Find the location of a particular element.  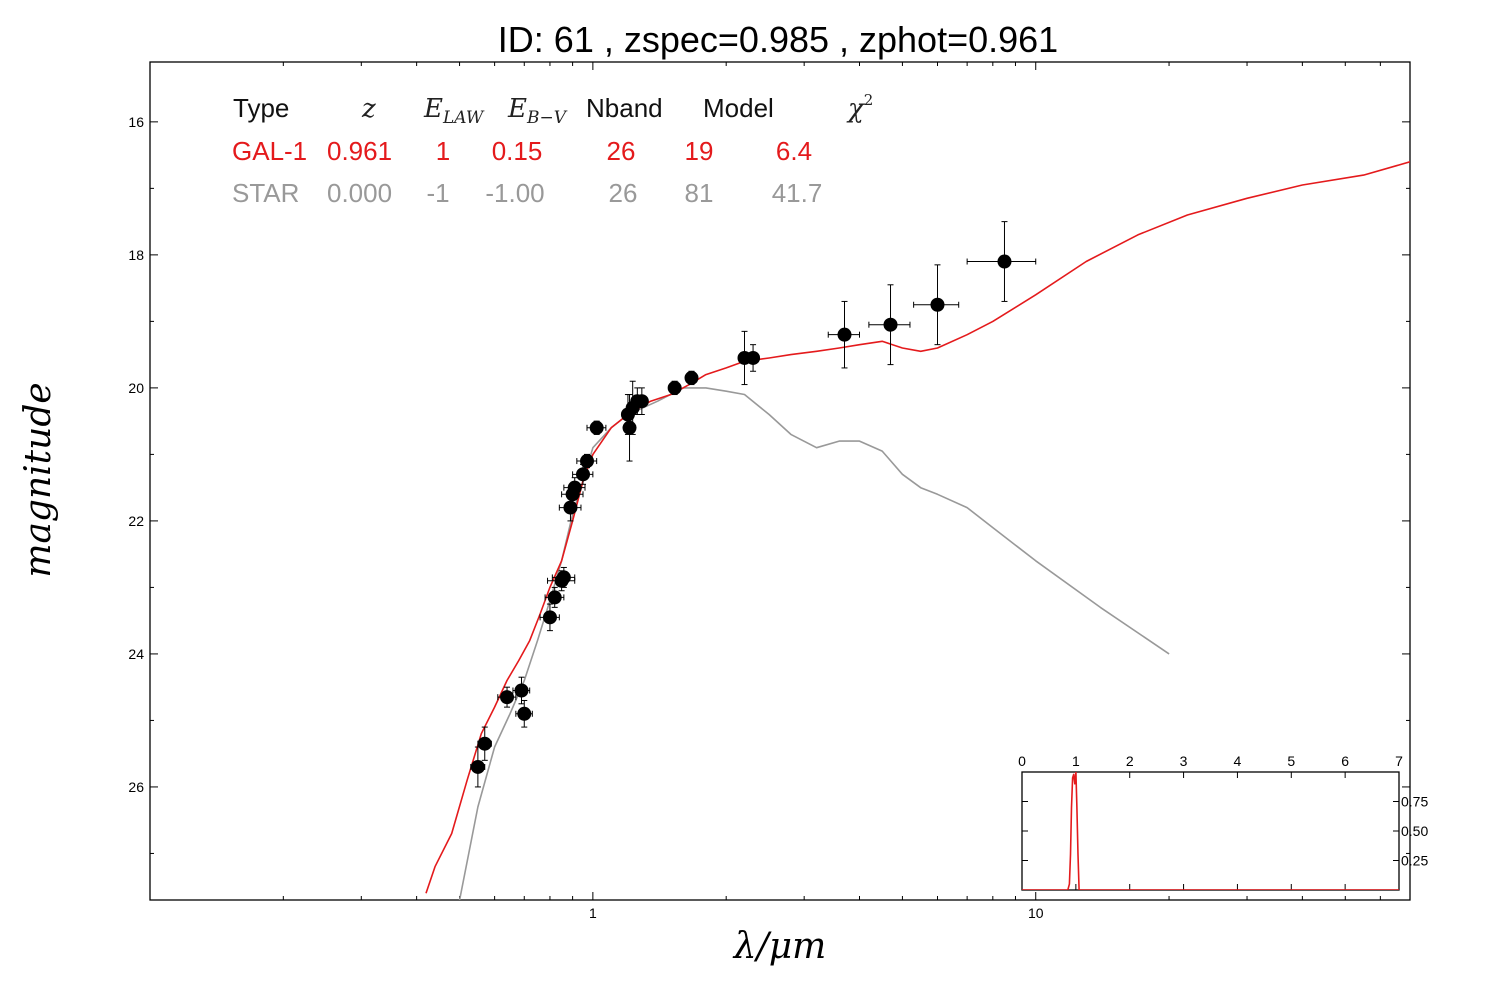

header-chi2-base: χ is located at coordinates (856, 109).